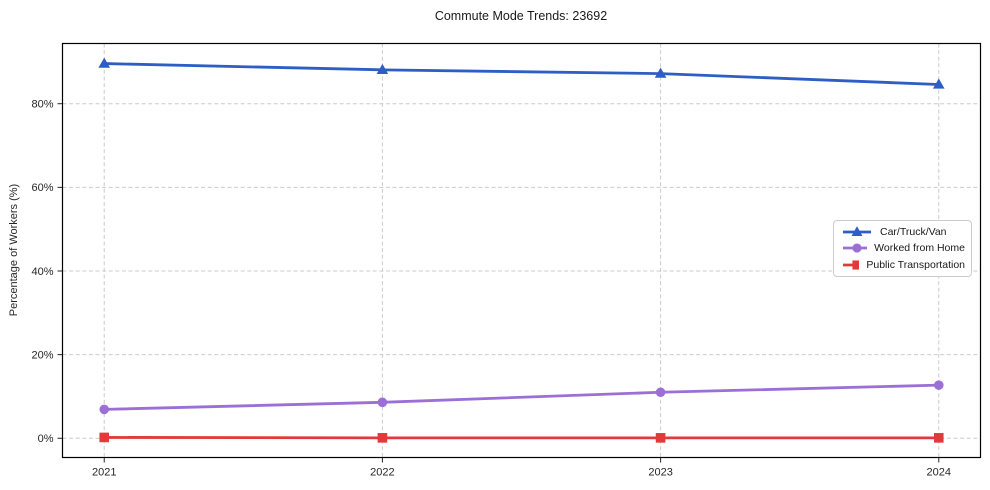 This screenshot has height=490, width=990. Describe the element at coordinates (660, 473) in the screenshot. I see `x-tick-label: 2023` at that location.